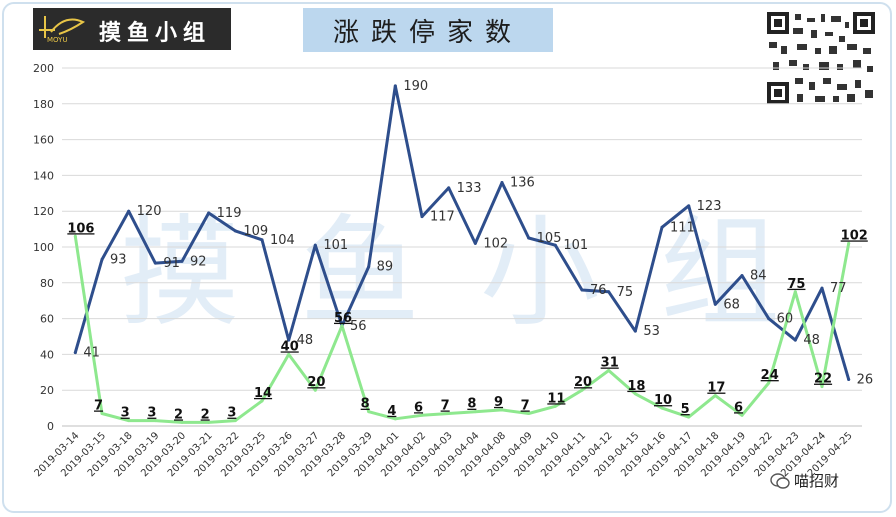 This screenshot has width=896, height=517. Describe the element at coordinates (229, 213) in the screenshot. I see `data-label-limit-up: 119` at that location.